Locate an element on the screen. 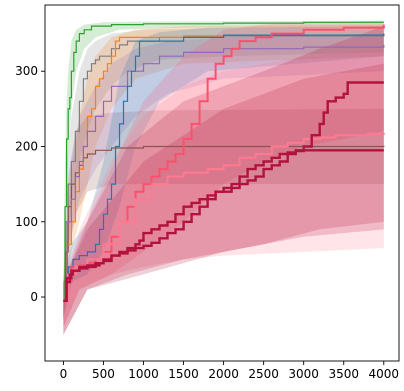 This screenshot has width=404, height=391. x-tick-label-3: 1500 is located at coordinates (183, 374).